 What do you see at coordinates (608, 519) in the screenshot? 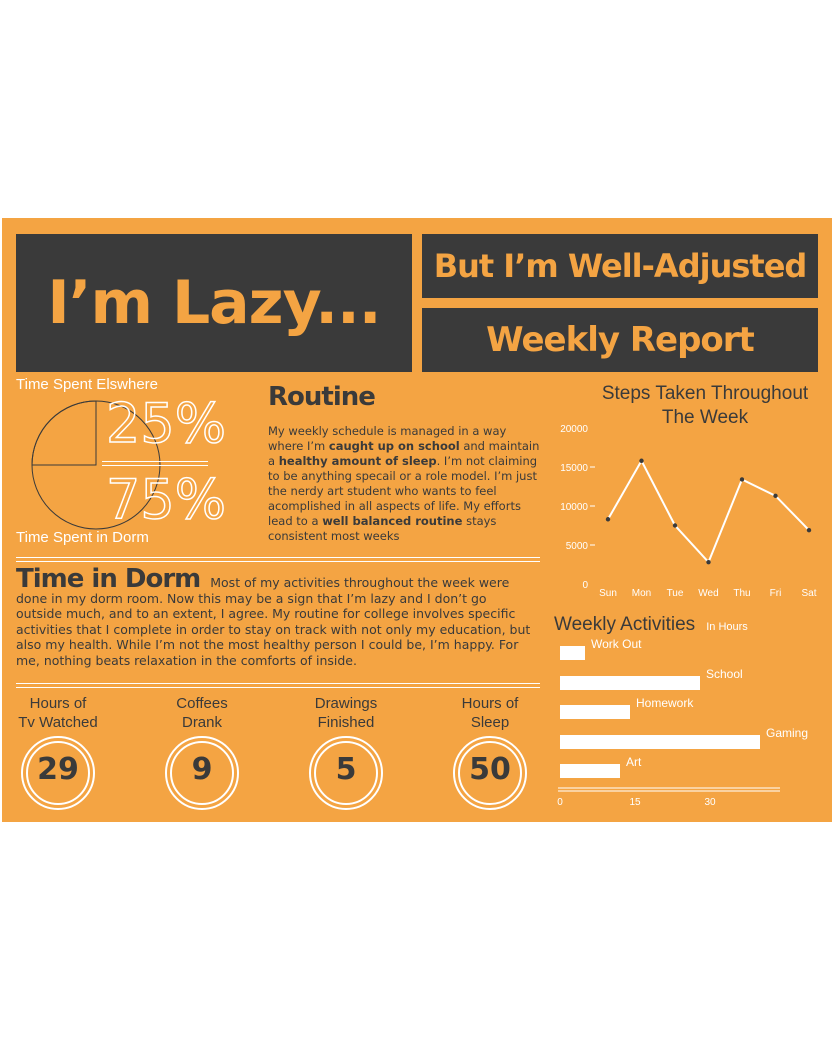
I see `line-point-sun` at bounding box center [608, 519].